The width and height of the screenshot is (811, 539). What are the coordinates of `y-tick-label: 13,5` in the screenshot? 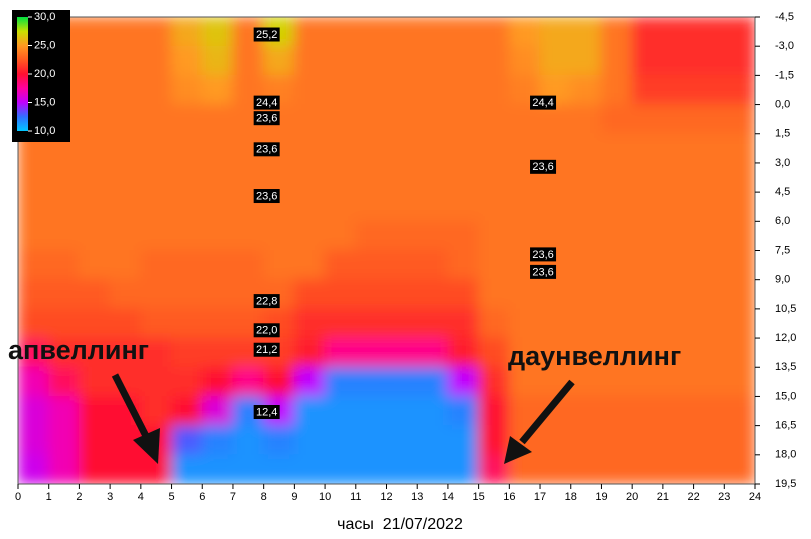 It's located at (785, 367).